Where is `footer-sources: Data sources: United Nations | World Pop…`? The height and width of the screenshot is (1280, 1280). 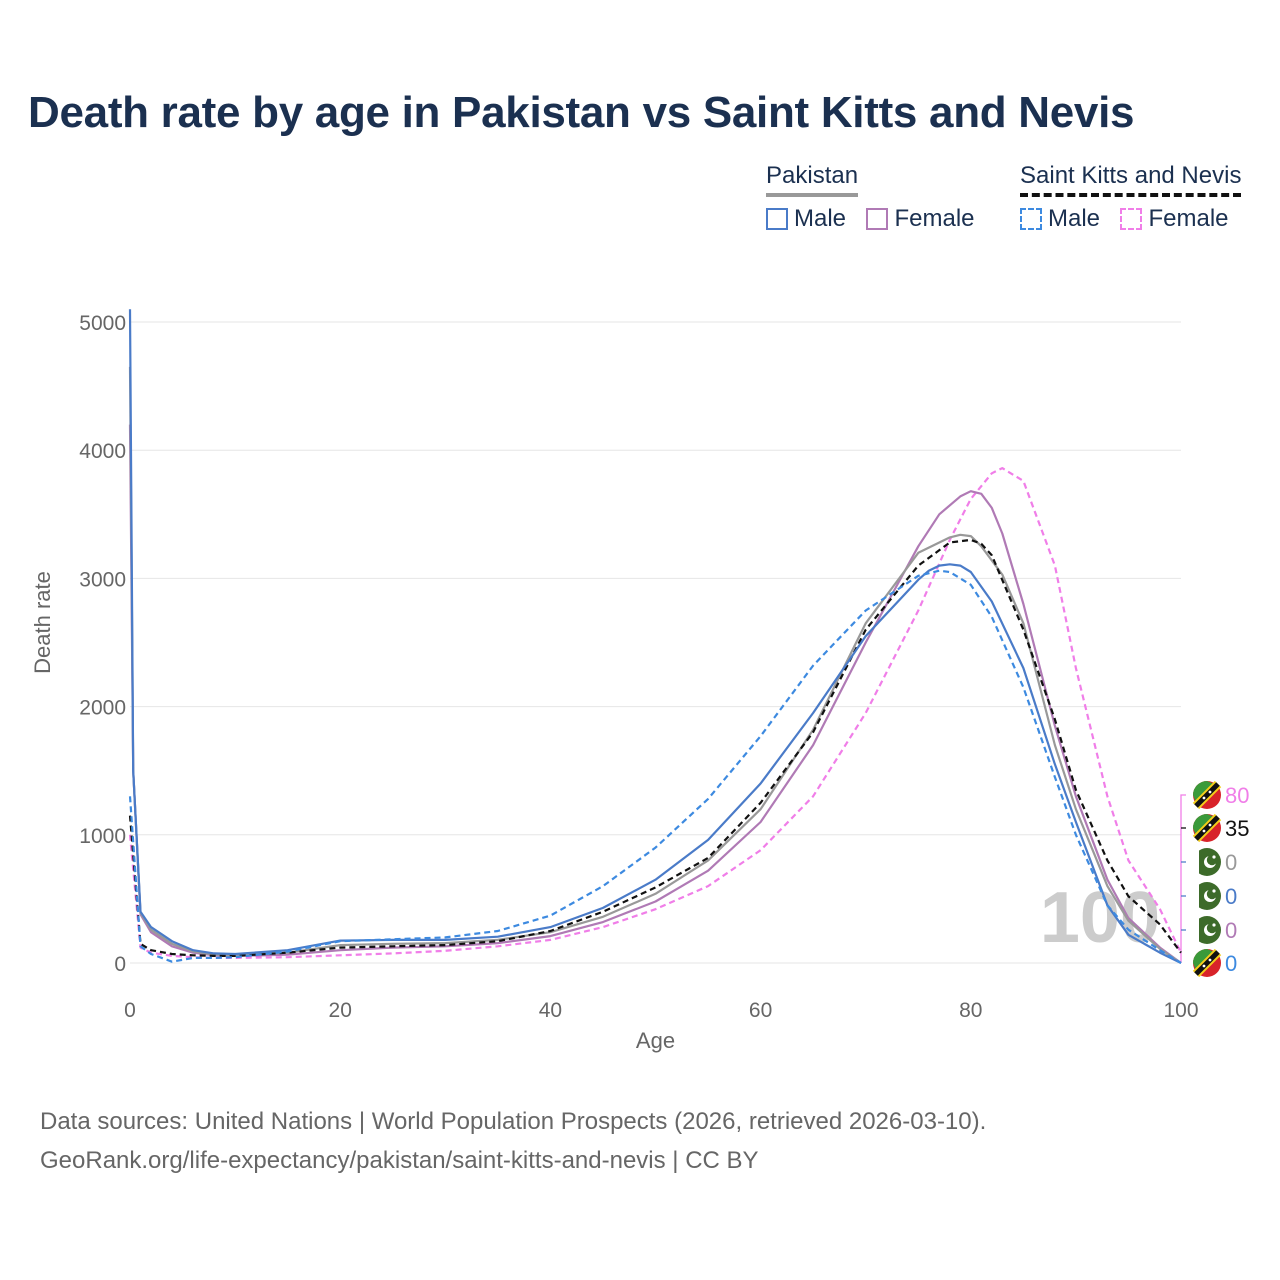 footer-sources: Data sources: United Nations | World Pop… is located at coordinates (513, 1121).